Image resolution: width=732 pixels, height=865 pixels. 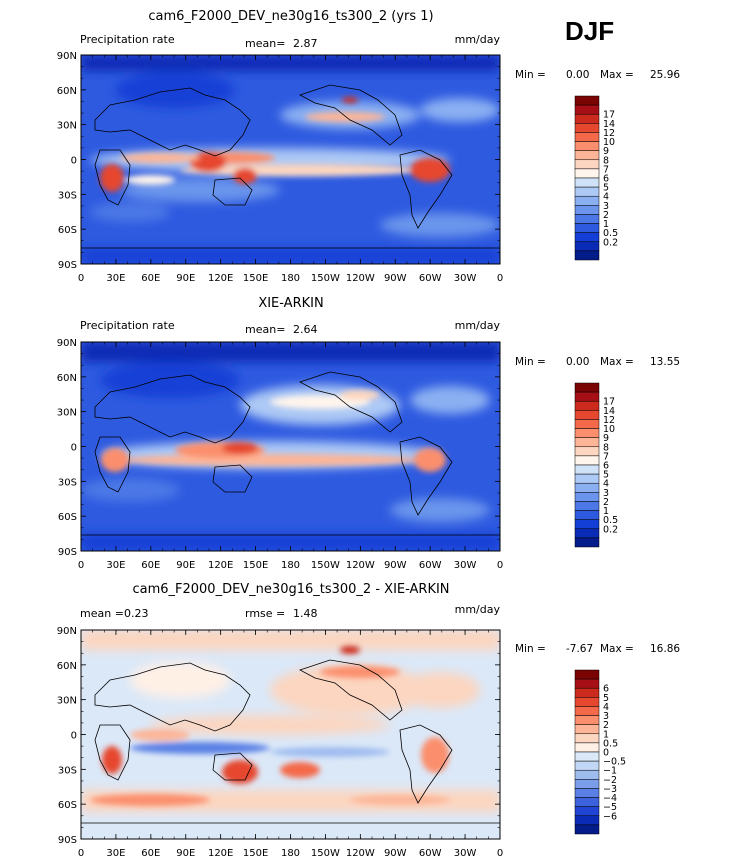 What do you see at coordinates (290, 303) in the screenshot?
I see `panel-title: XIE-ARKIN` at bounding box center [290, 303].